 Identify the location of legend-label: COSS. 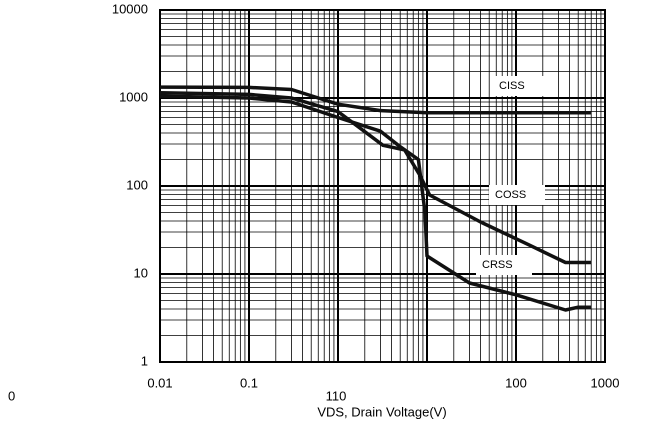
(510, 195).